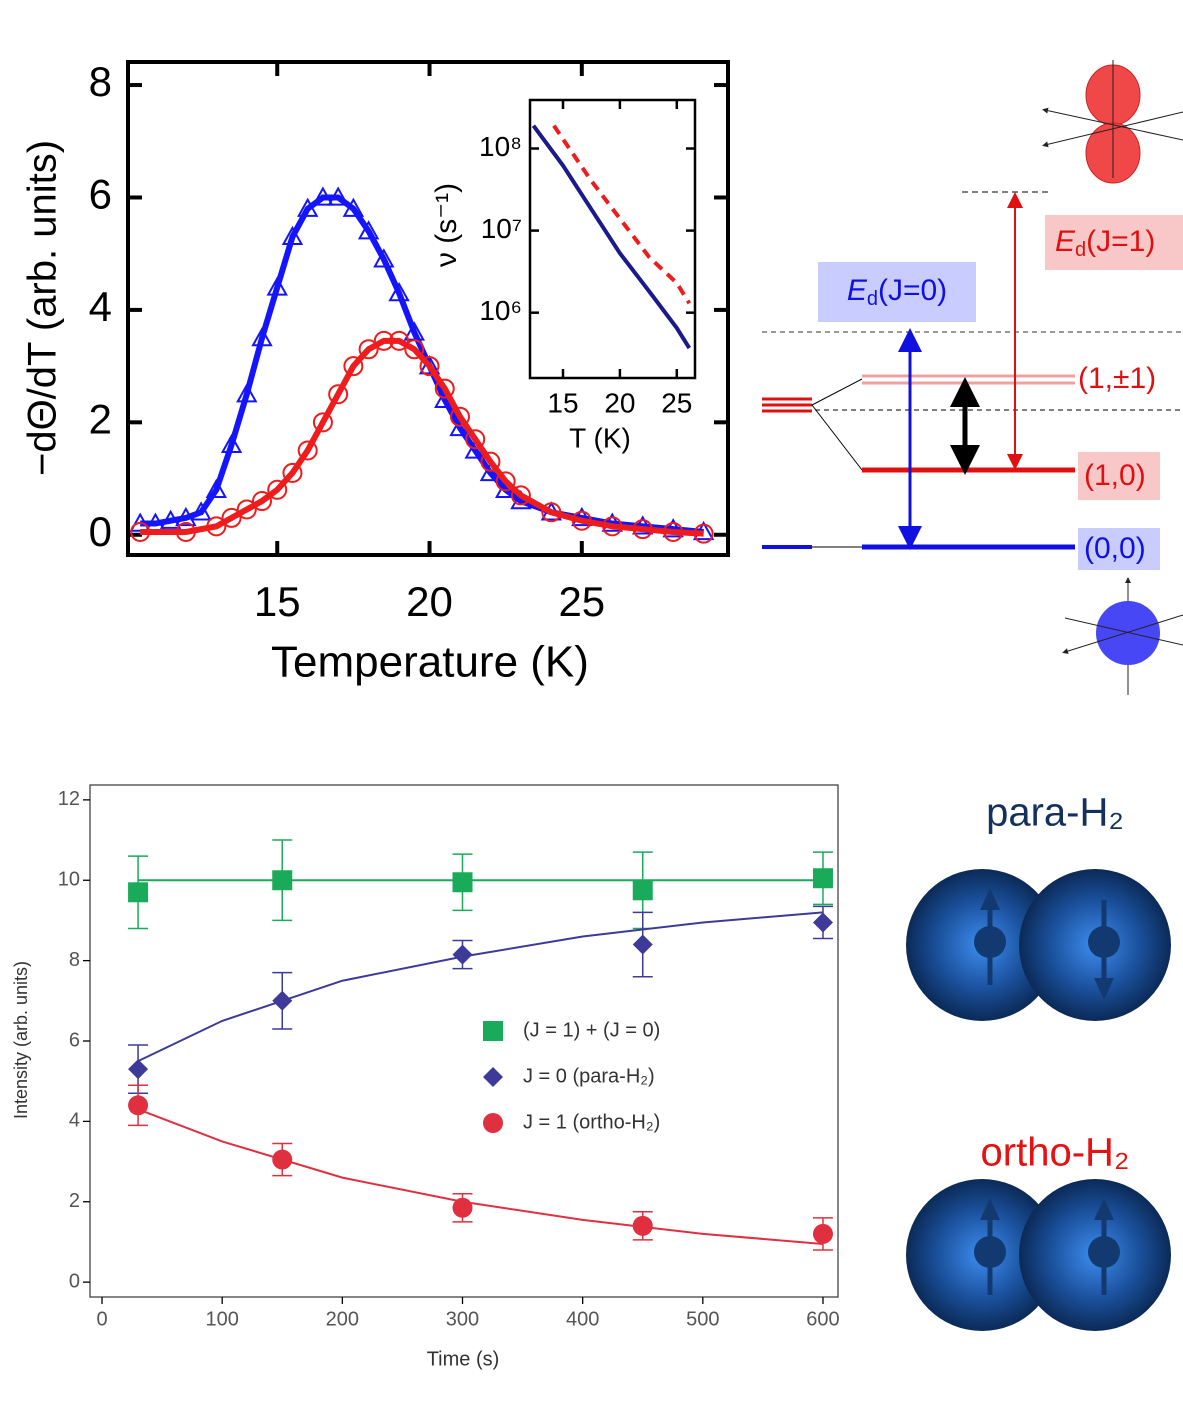 The width and height of the screenshot is (1183, 1405). I want to click on energy-label: Ed(J=0), so click(897, 292).